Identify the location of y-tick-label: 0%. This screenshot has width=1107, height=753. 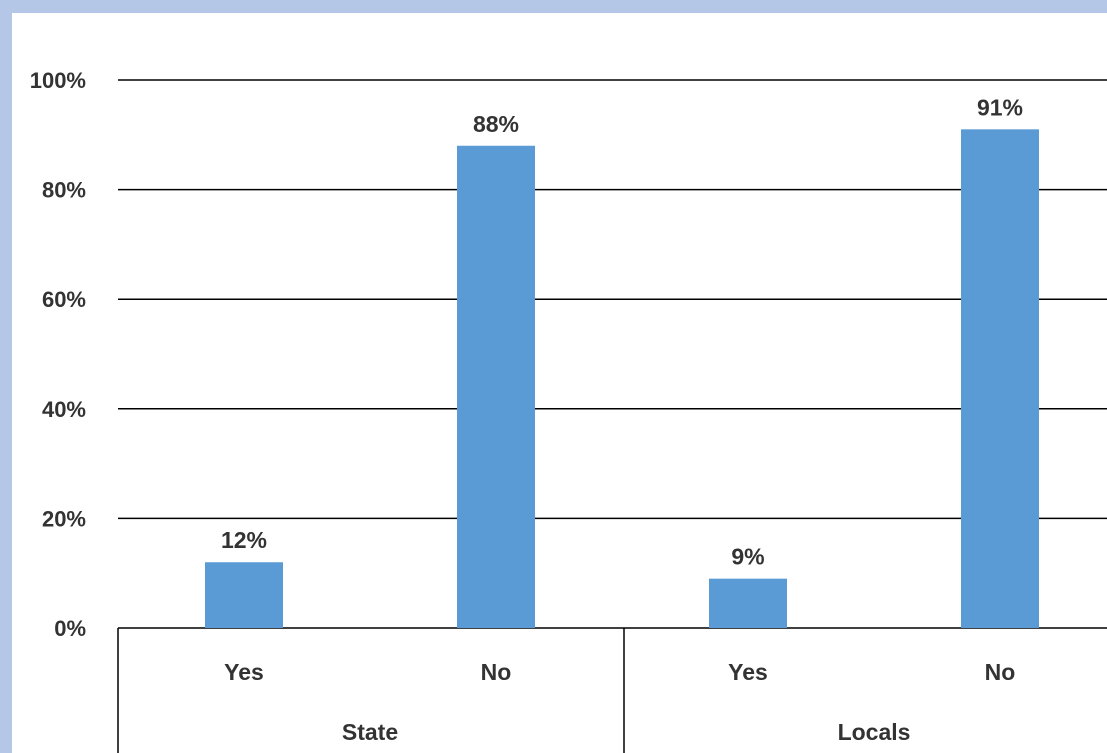
(70, 628).